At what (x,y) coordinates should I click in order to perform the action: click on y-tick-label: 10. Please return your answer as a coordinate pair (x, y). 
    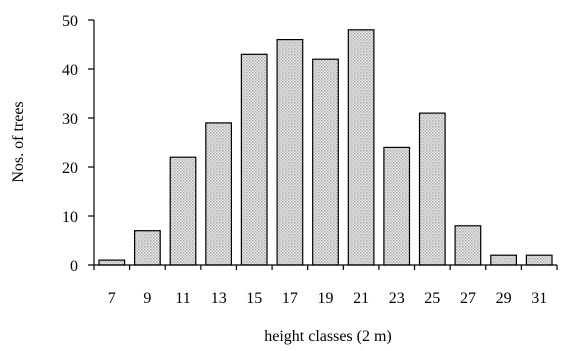
    Looking at the image, I should click on (70, 217).